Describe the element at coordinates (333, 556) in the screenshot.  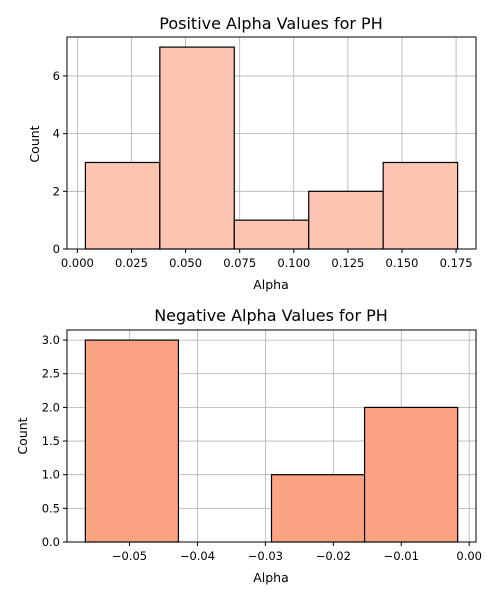
I see `x-tick-label: −0.02` at that location.